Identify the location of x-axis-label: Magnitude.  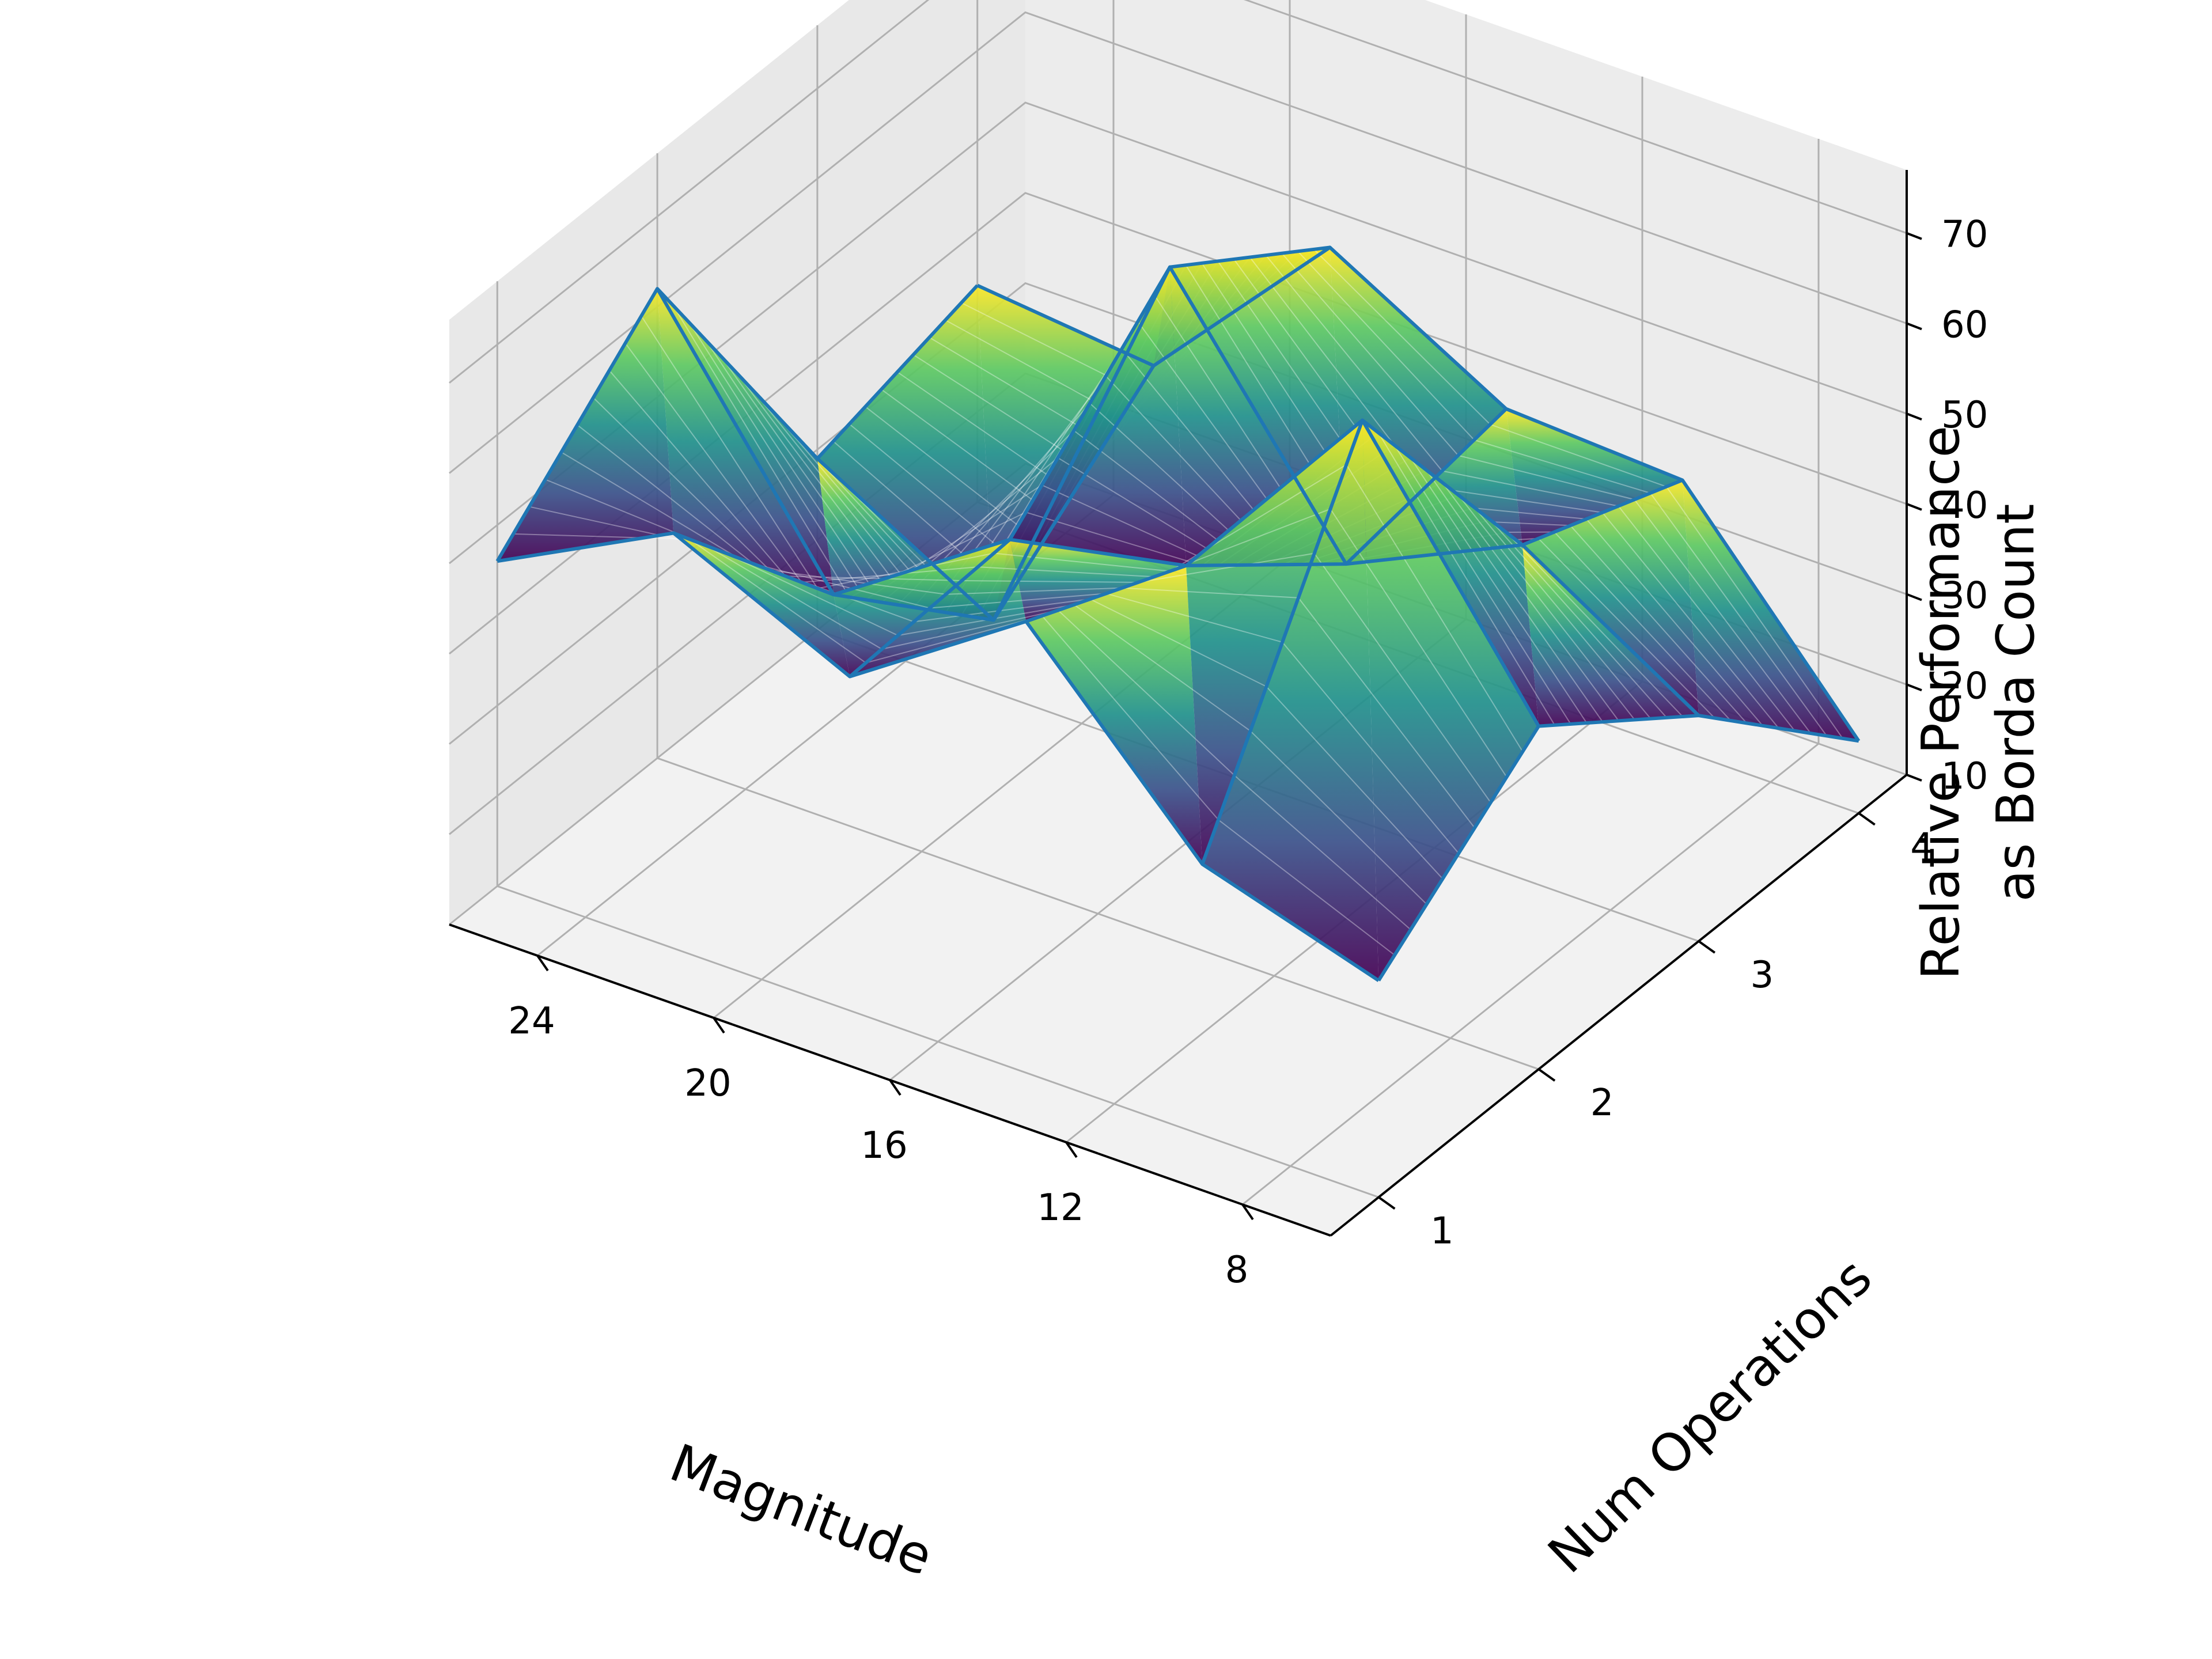
(801, 1510).